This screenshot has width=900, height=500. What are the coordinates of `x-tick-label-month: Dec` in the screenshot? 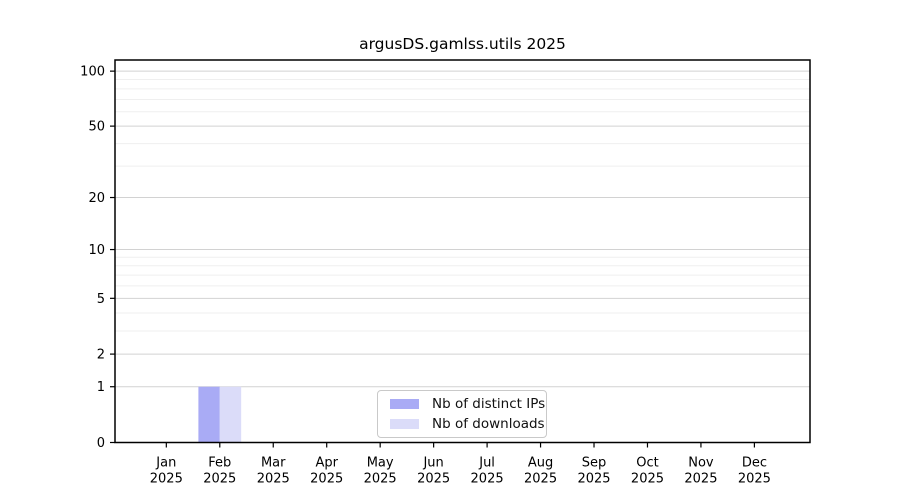 It's located at (754, 463).